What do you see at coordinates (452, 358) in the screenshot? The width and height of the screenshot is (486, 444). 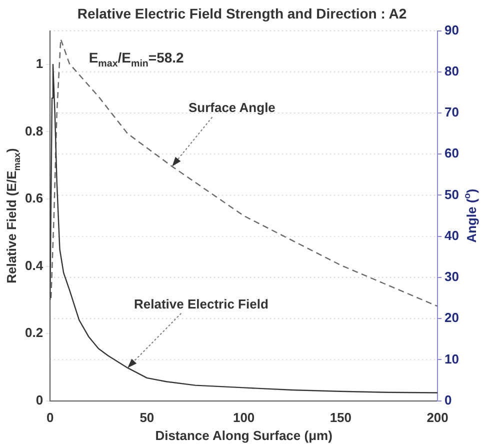 I see `y2-tick-label: 10` at bounding box center [452, 358].